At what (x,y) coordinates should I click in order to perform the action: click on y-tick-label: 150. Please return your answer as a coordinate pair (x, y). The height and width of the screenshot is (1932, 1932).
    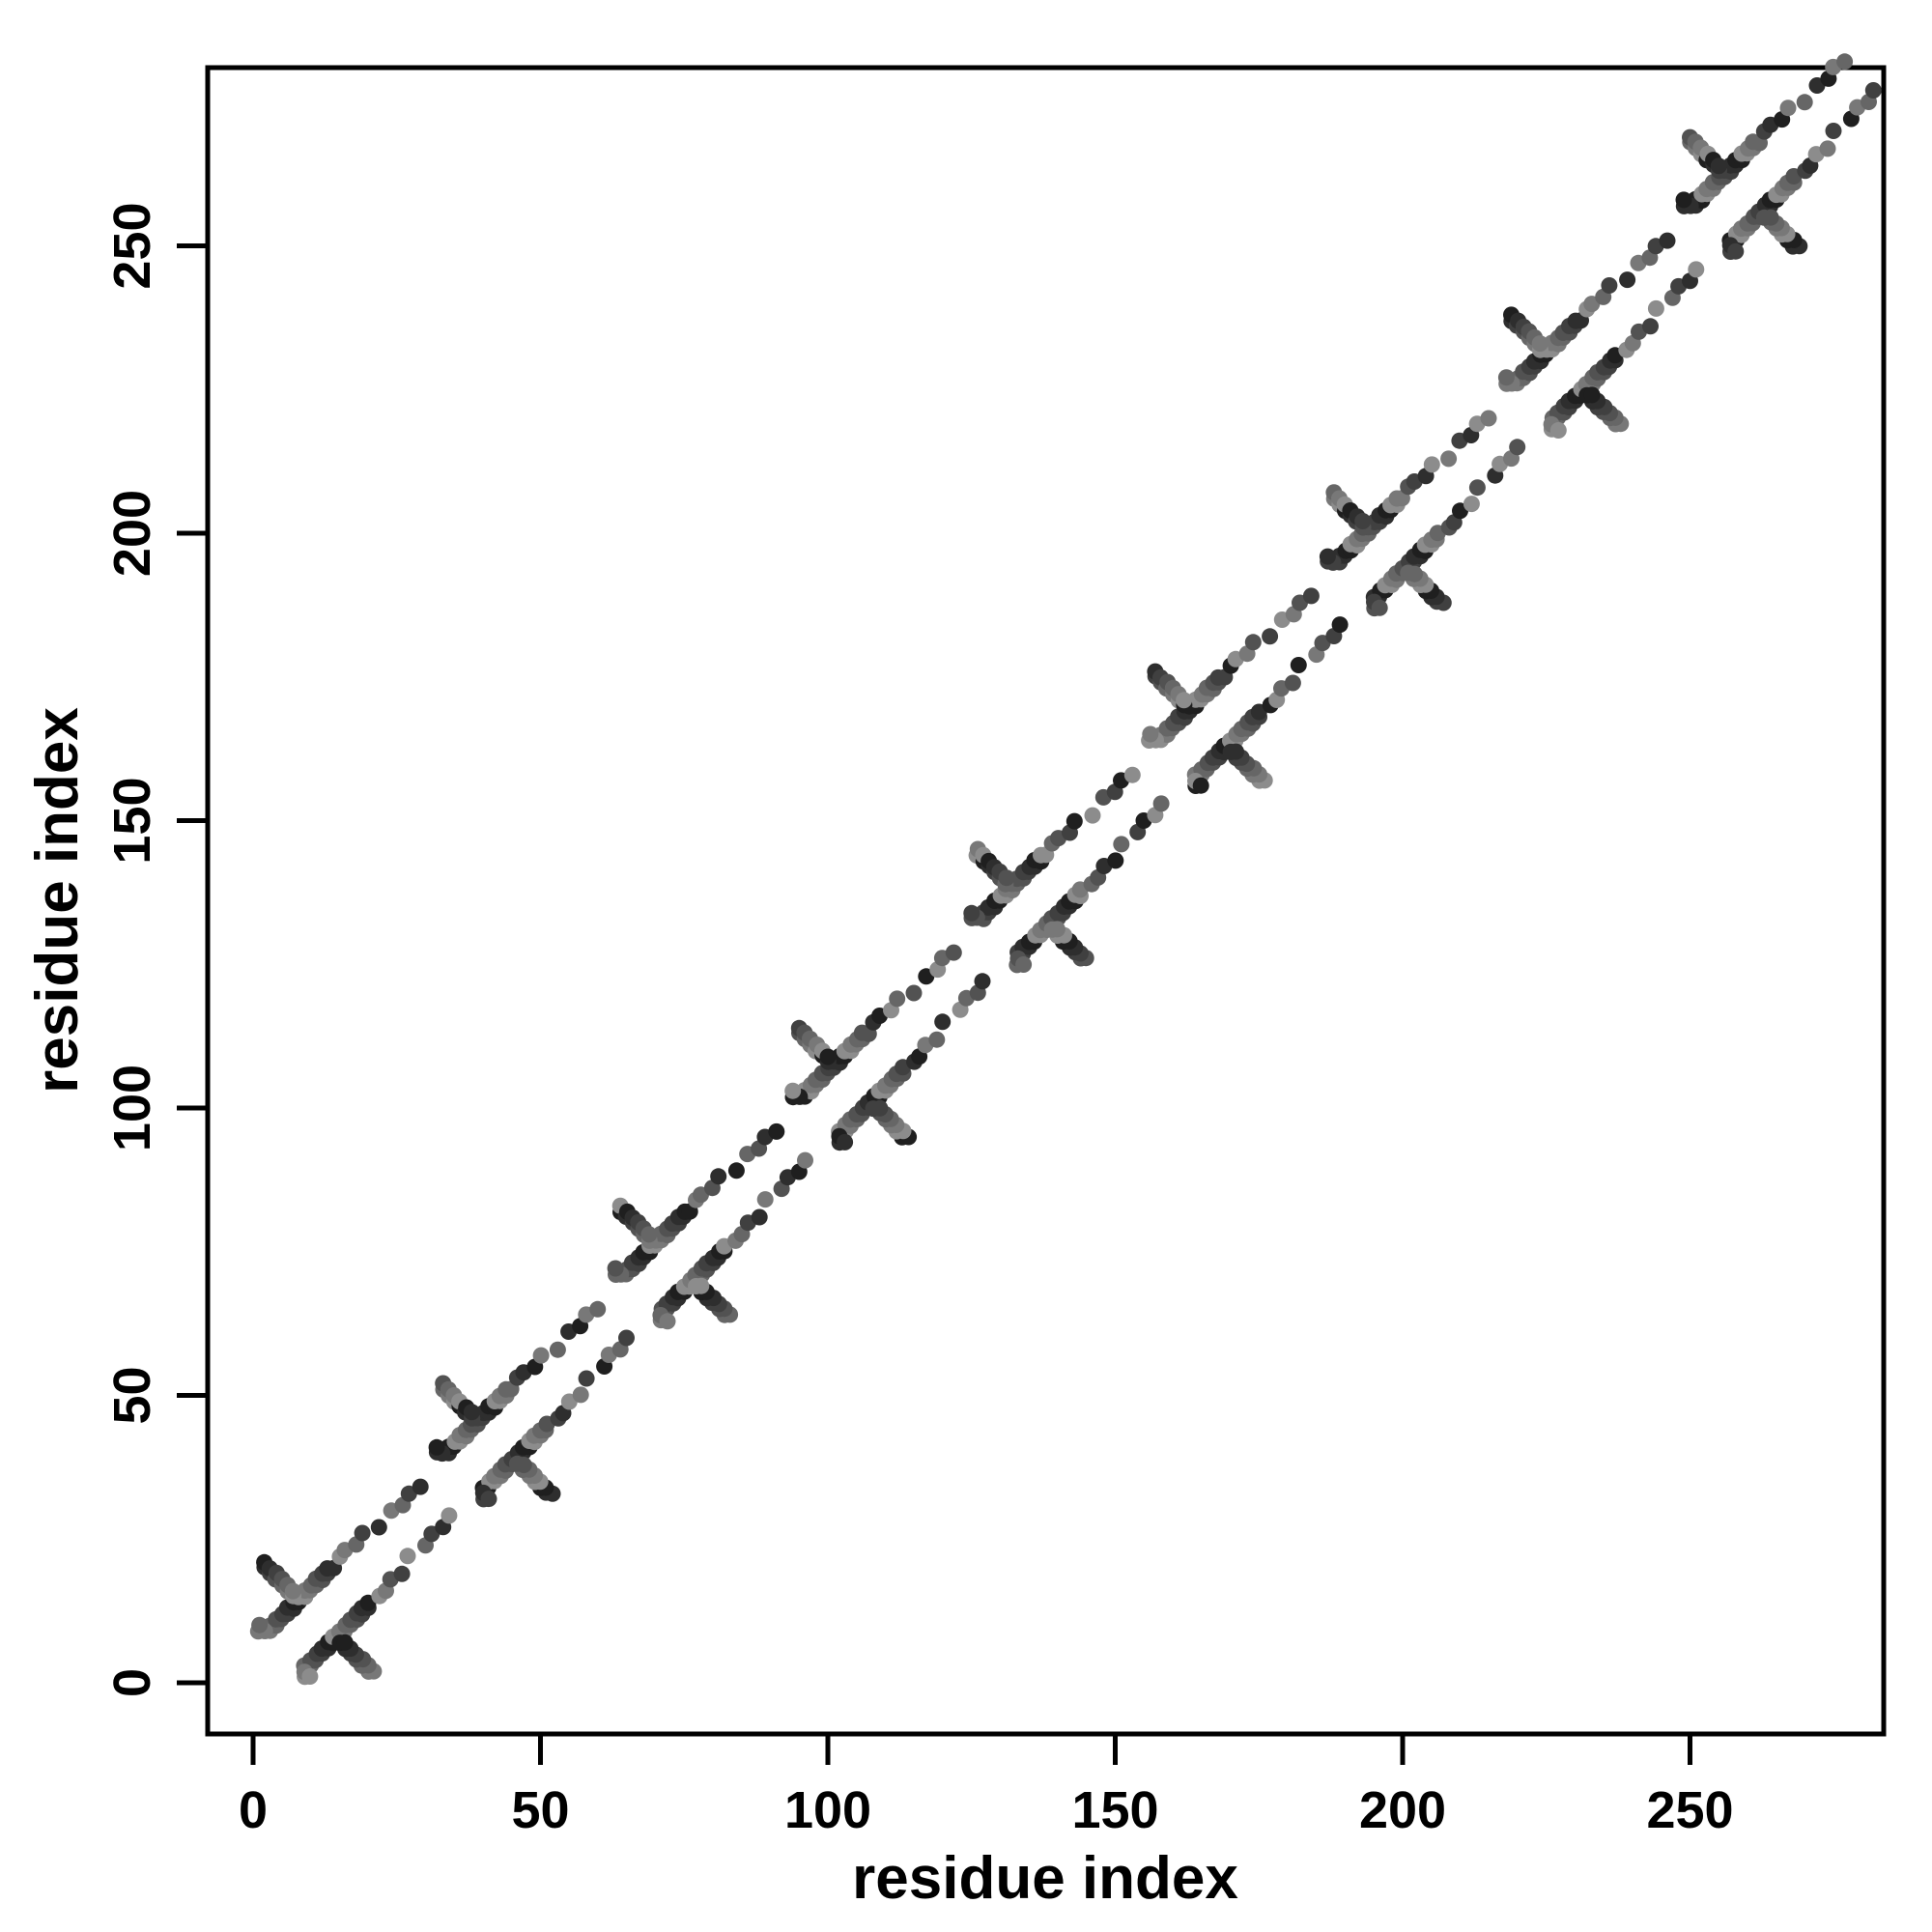
    Looking at the image, I should click on (132, 820).